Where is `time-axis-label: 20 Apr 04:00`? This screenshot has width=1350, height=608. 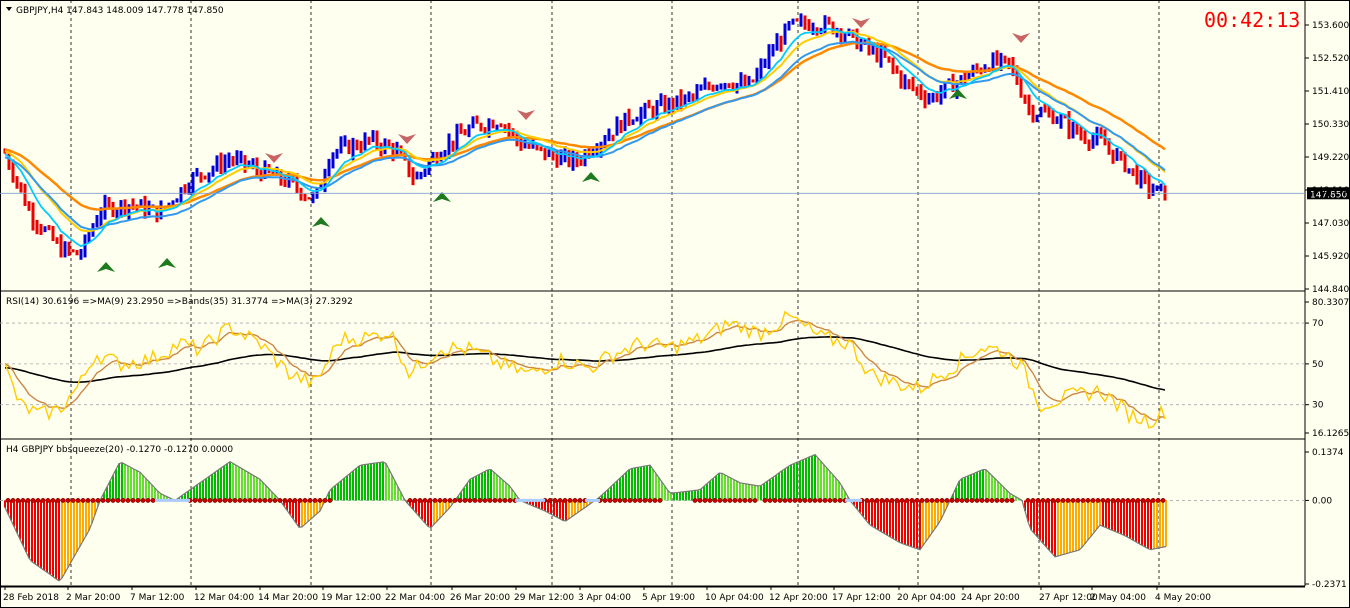 time-axis-label: 20 Apr 04:00 is located at coordinates (926, 598).